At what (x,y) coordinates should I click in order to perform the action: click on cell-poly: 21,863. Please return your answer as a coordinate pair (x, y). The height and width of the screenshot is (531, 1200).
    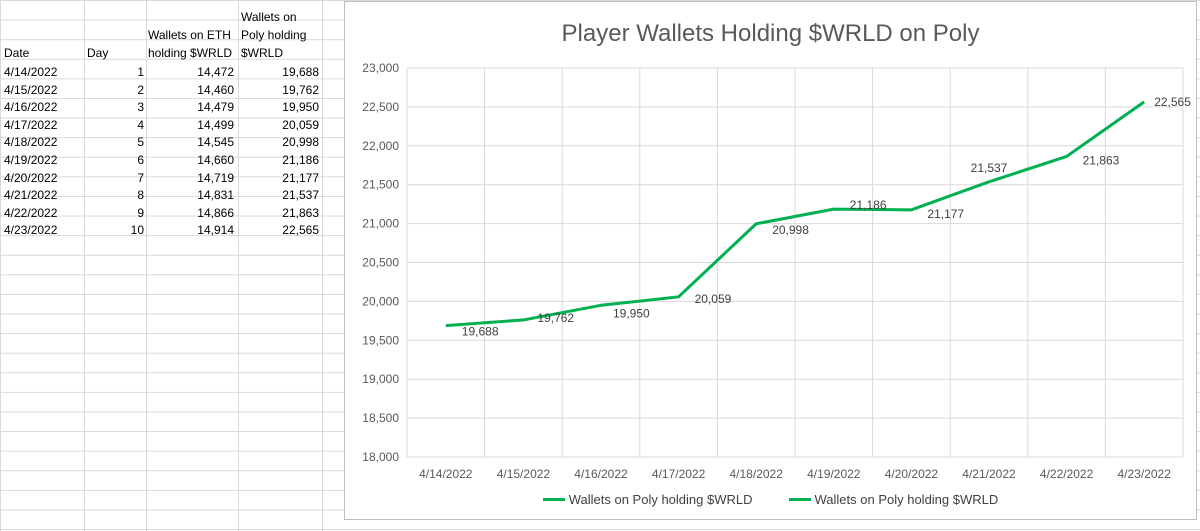
    Looking at the image, I should click on (300, 212).